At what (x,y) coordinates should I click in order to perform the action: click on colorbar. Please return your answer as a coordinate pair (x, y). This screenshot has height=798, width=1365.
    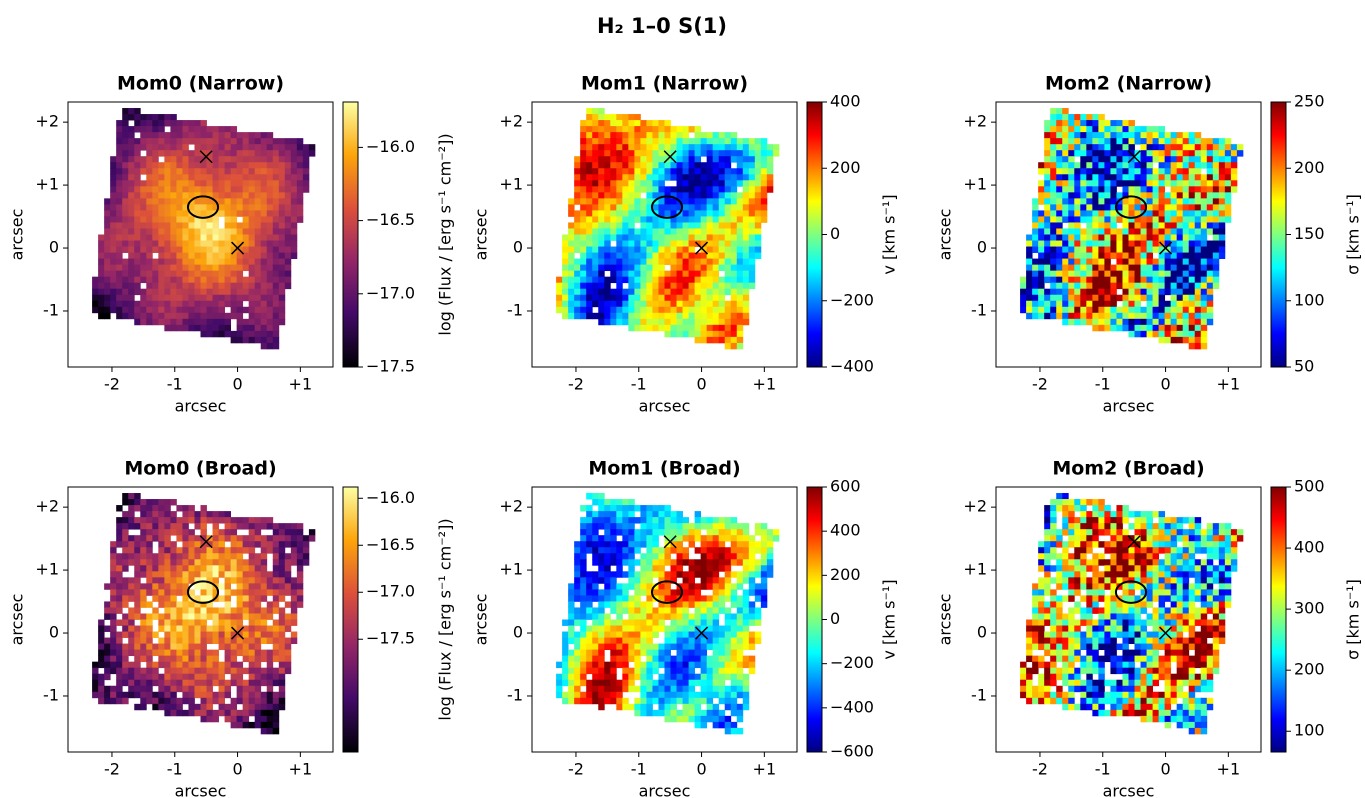
    Looking at the image, I should click on (1278, 234).